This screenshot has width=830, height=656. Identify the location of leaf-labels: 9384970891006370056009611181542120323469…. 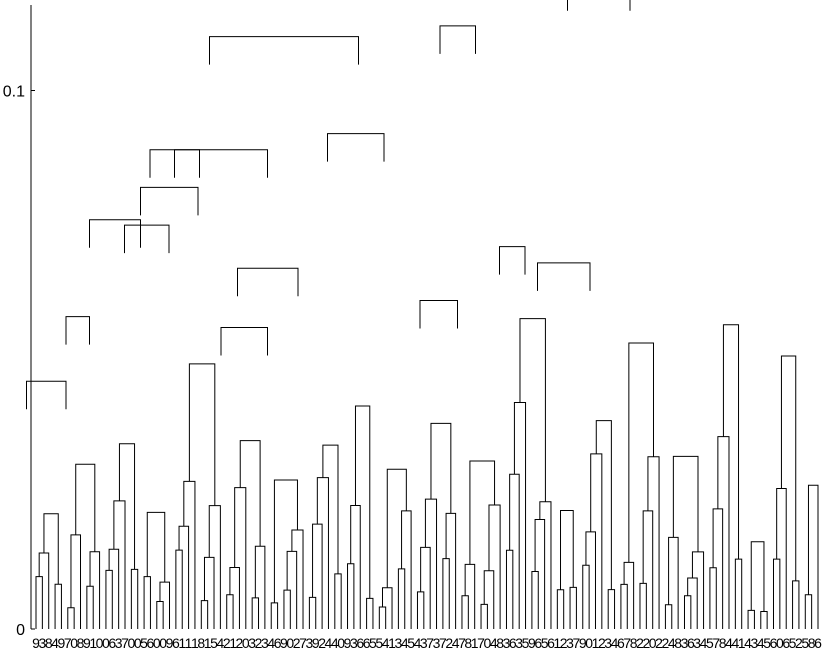
(427, 643).